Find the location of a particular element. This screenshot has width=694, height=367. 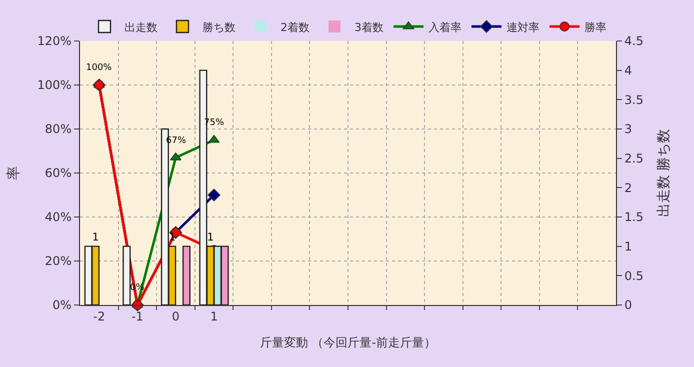

y2-axis-title: 出走数 勝ち数 is located at coordinates (664, 173).